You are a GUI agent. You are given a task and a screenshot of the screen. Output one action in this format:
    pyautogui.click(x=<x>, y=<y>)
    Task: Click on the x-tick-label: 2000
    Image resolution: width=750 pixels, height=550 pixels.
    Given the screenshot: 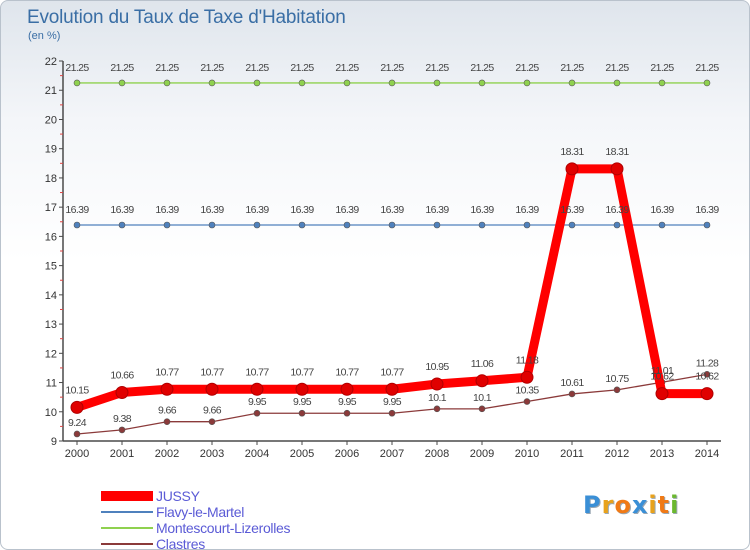 What is the action you would take?
    pyautogui.click(x=77, y=454)
    